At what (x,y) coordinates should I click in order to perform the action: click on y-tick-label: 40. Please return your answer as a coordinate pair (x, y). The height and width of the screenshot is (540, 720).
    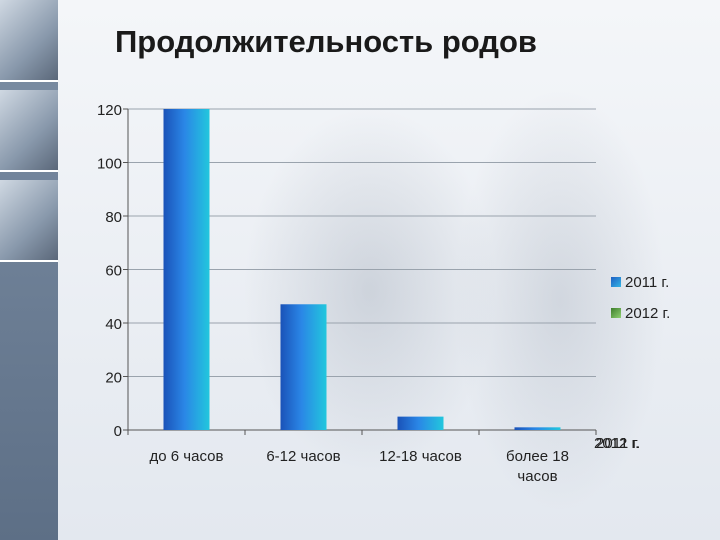
    Looking at the image, I should click on (113, 324).